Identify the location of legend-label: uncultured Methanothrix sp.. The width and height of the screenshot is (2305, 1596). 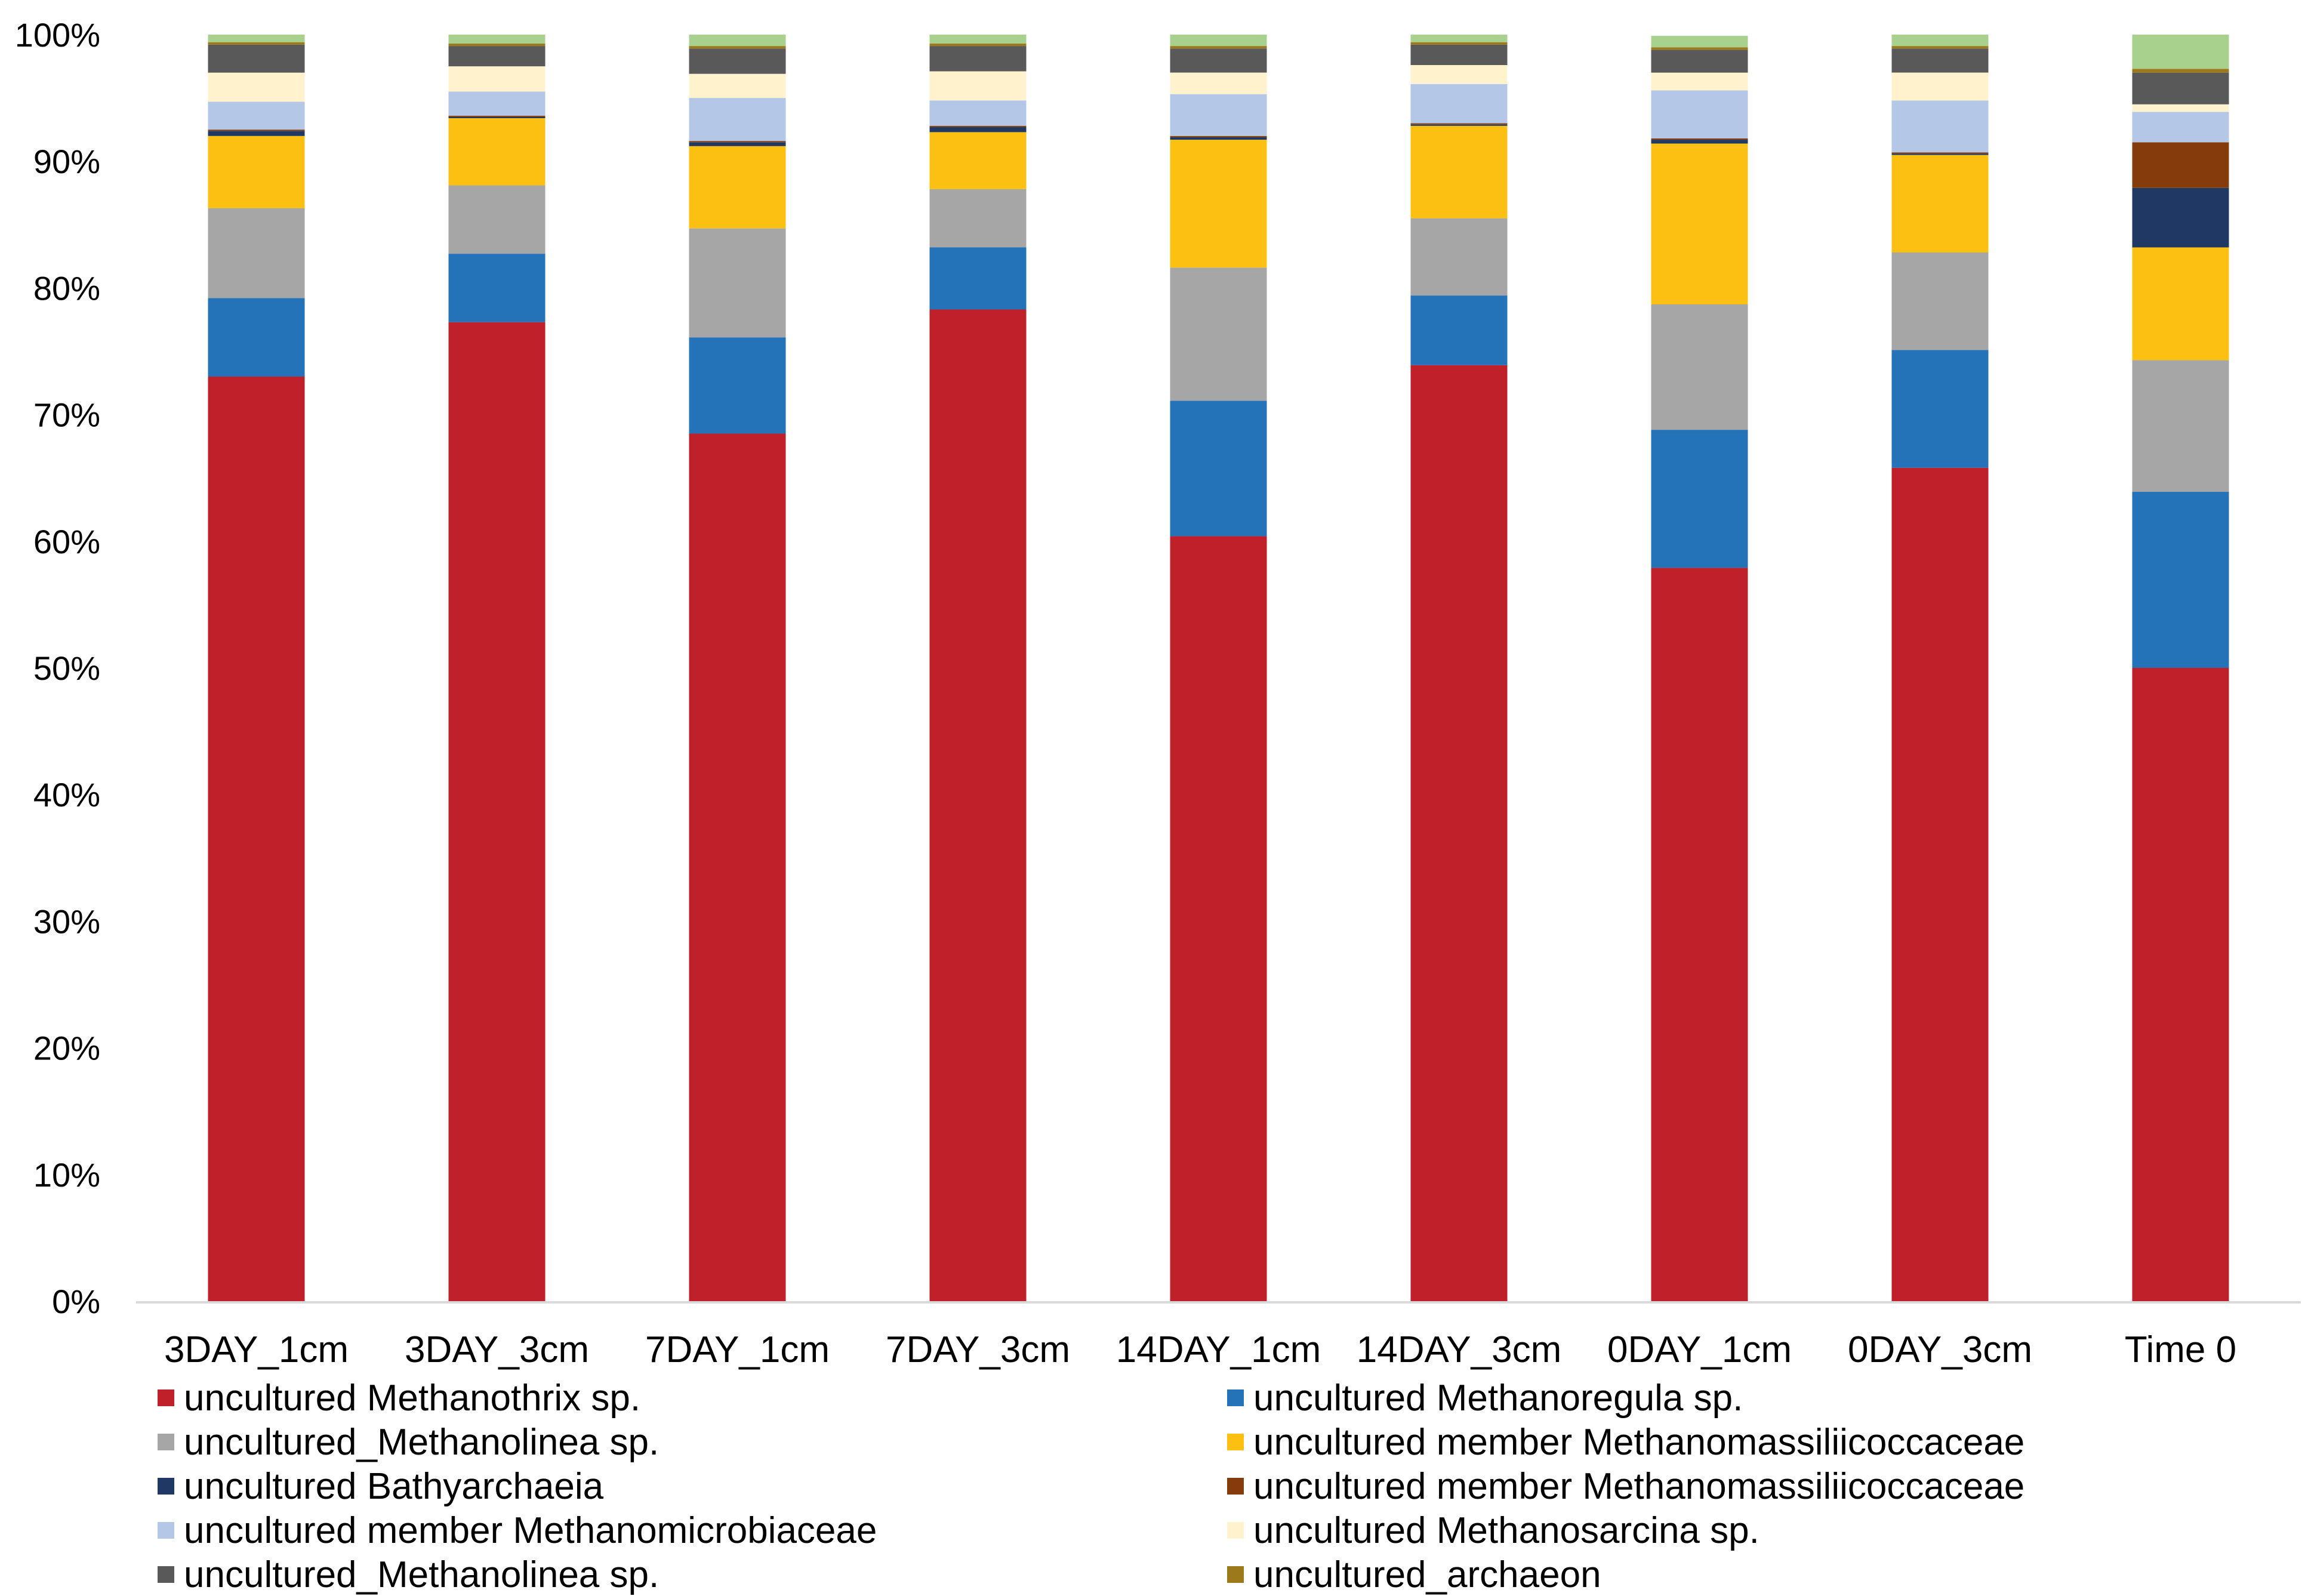
(412, 1399).